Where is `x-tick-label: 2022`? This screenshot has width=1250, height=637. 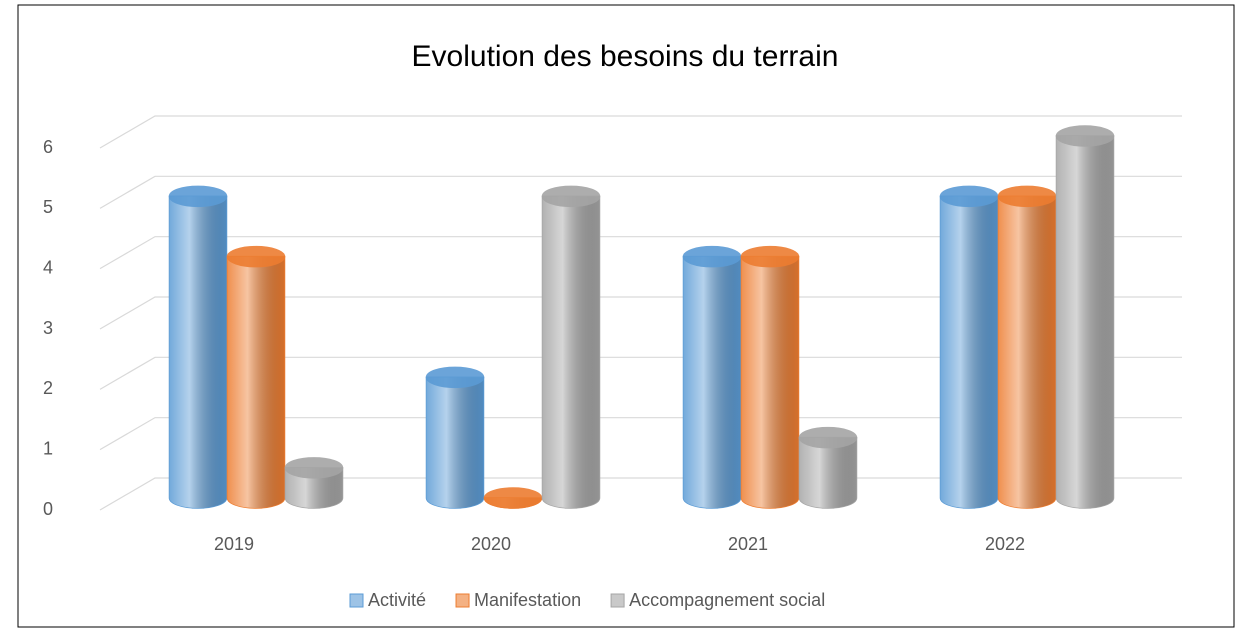
x-tick-label: 2022 is located at coordinates (1005, 544).